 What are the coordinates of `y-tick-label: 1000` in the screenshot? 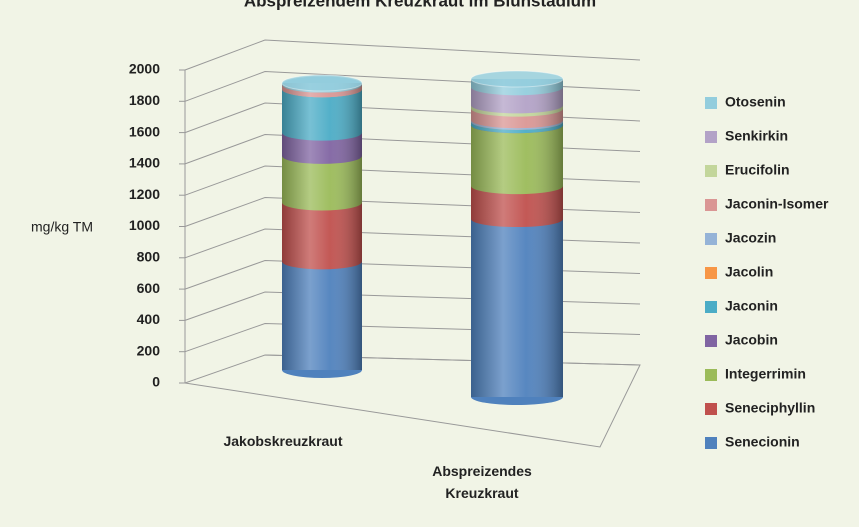 It's located at (144, 225).